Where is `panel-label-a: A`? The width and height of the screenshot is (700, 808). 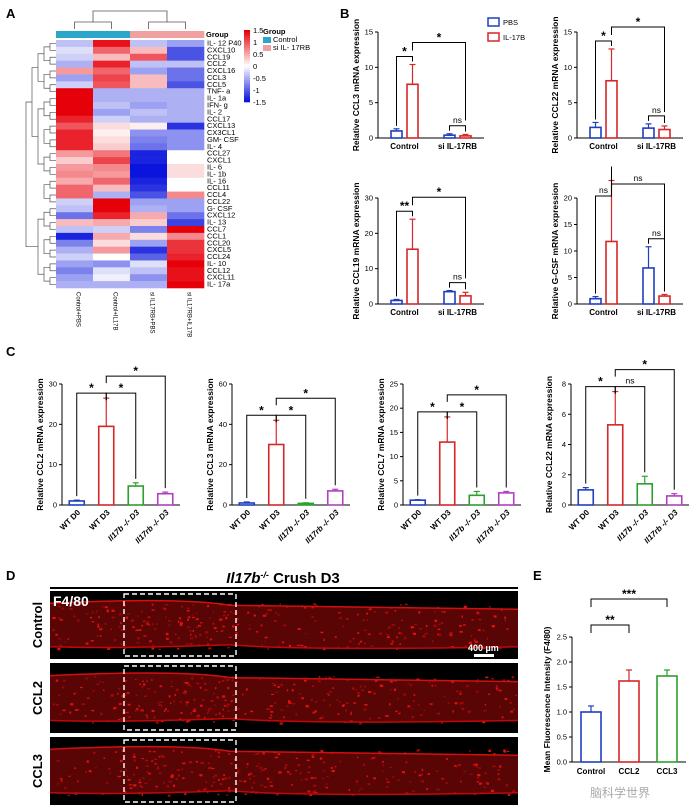
panel-label-a: A is located at coordinates (11, 13).